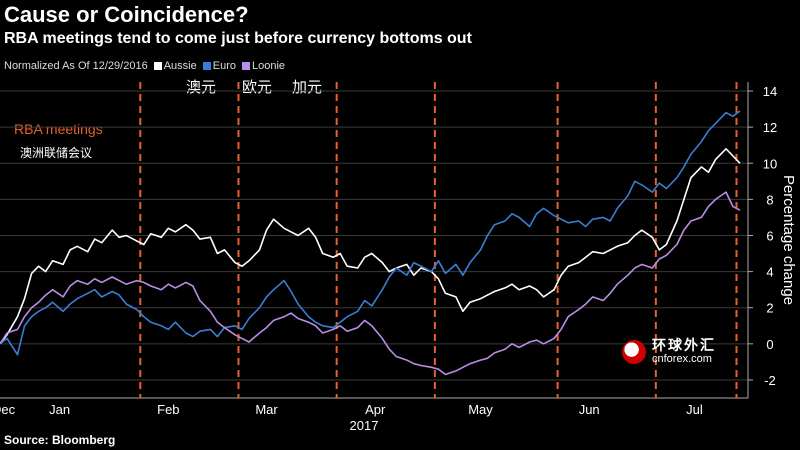 The image size is (800, 450). I want to click on y-tick-label: -2, so click(770, 380).